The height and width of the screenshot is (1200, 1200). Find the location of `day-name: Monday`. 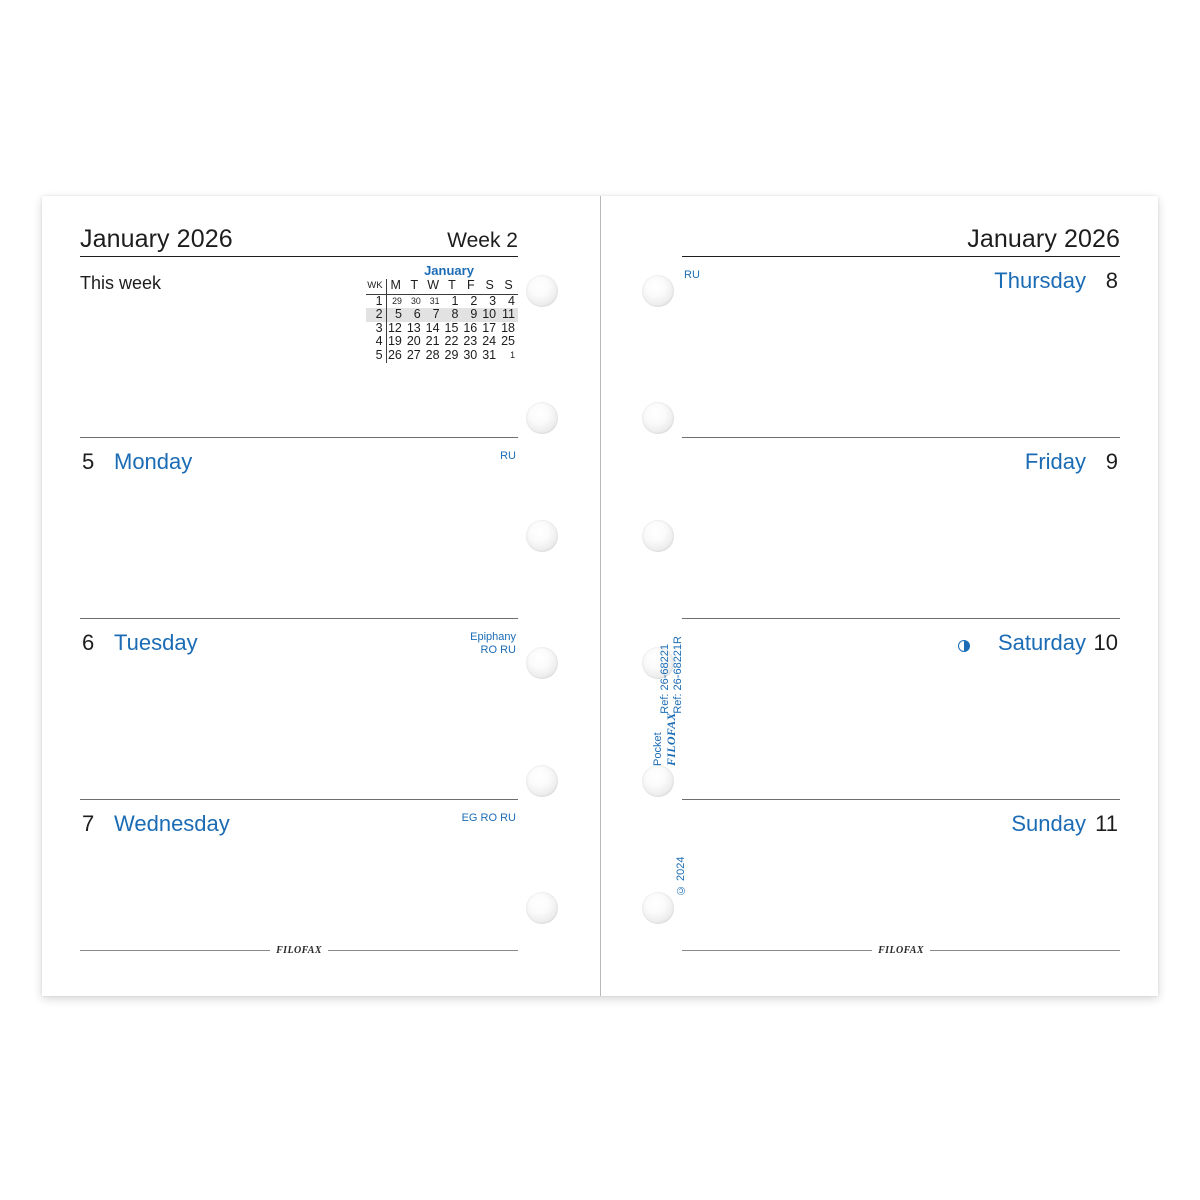

day-name: Monday is located at coordinates (153, 461).